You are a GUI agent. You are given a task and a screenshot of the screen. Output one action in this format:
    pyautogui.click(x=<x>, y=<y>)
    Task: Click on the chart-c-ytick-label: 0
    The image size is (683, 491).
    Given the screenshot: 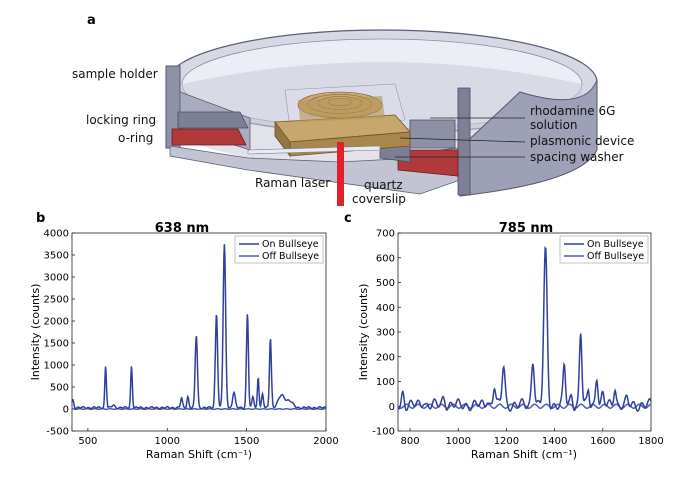 What is the action you would take?
    pyautogui.click(x=392, y=407)
    